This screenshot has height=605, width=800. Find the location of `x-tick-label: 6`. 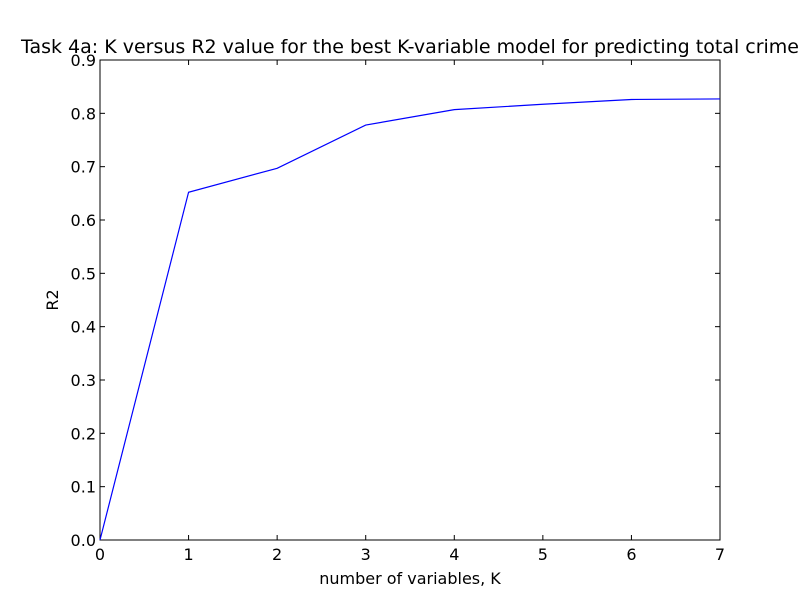

x-tick-label: 6 is located at coordinates (631, 554).